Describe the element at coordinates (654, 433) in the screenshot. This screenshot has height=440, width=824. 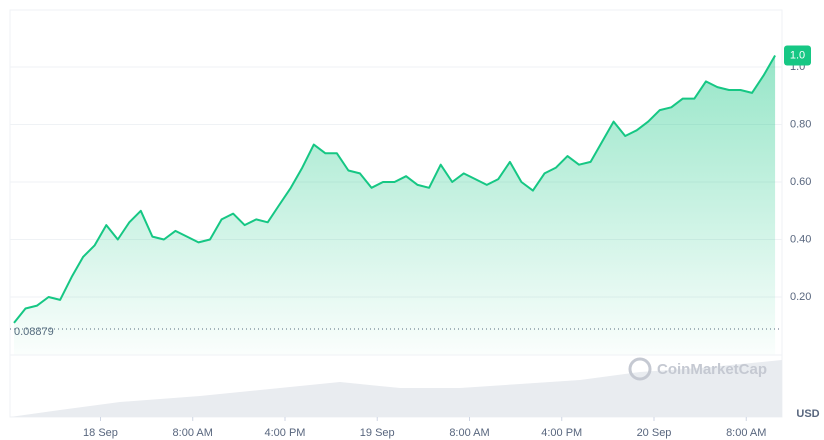
I see `x-tick-label: 20 Sep` at that location.